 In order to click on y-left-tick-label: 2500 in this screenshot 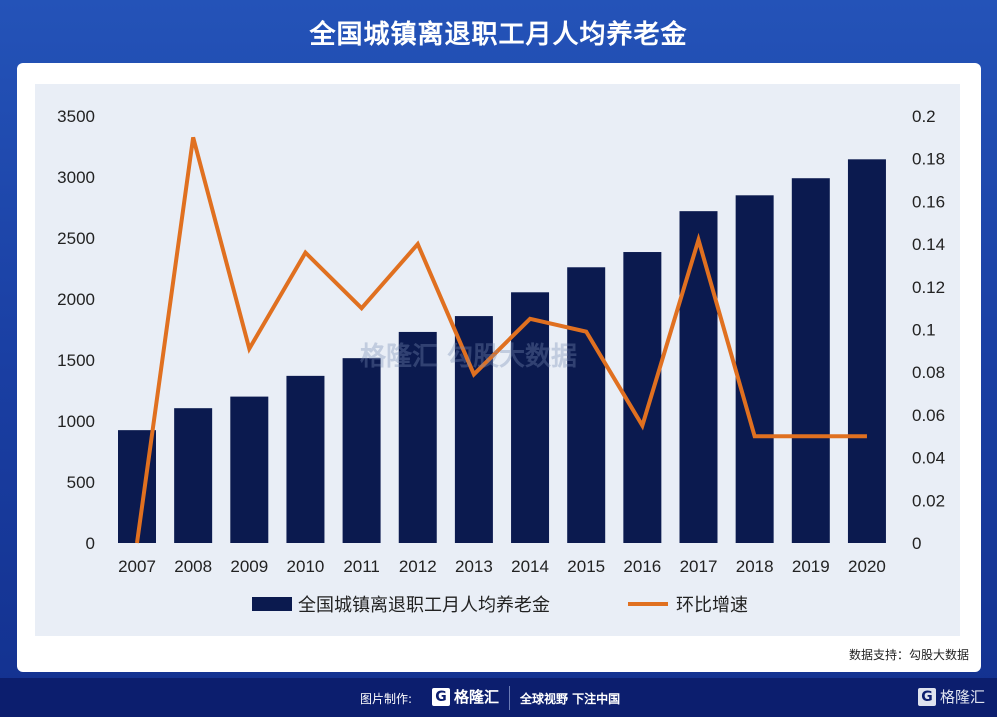, I will do `click(76, 238)`.